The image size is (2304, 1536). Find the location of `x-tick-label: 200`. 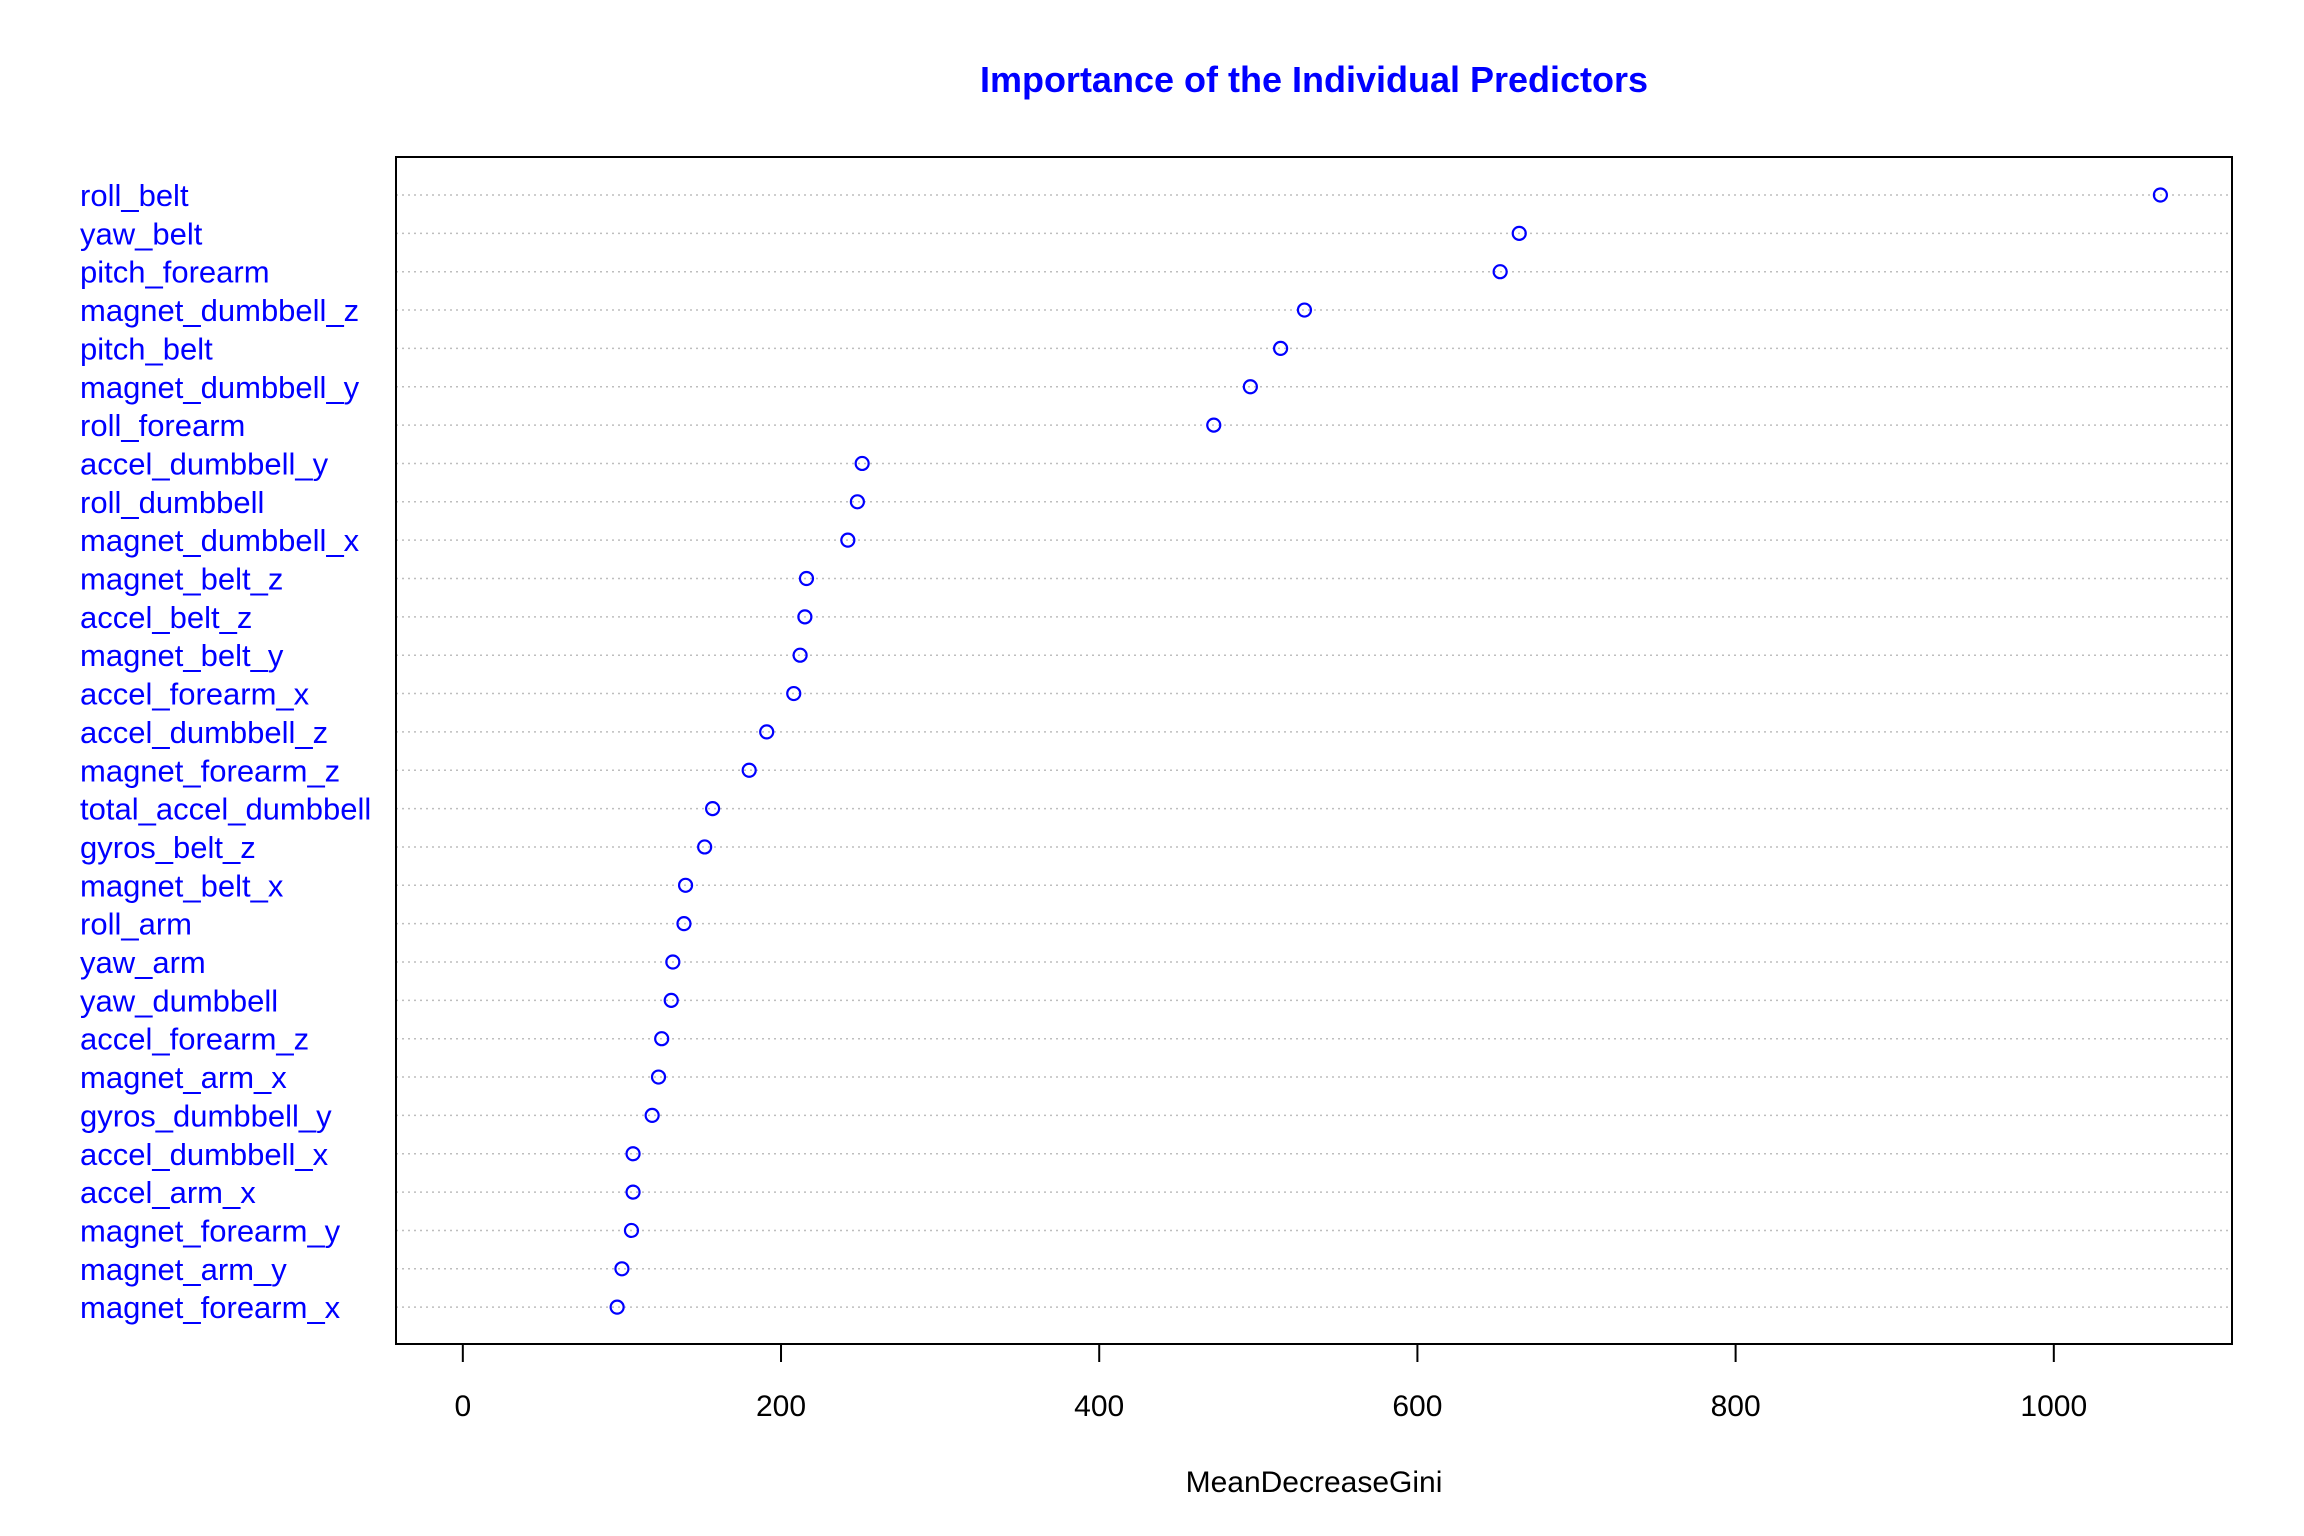

x-tick-label: 200 is located at coordinates (781, 1406).